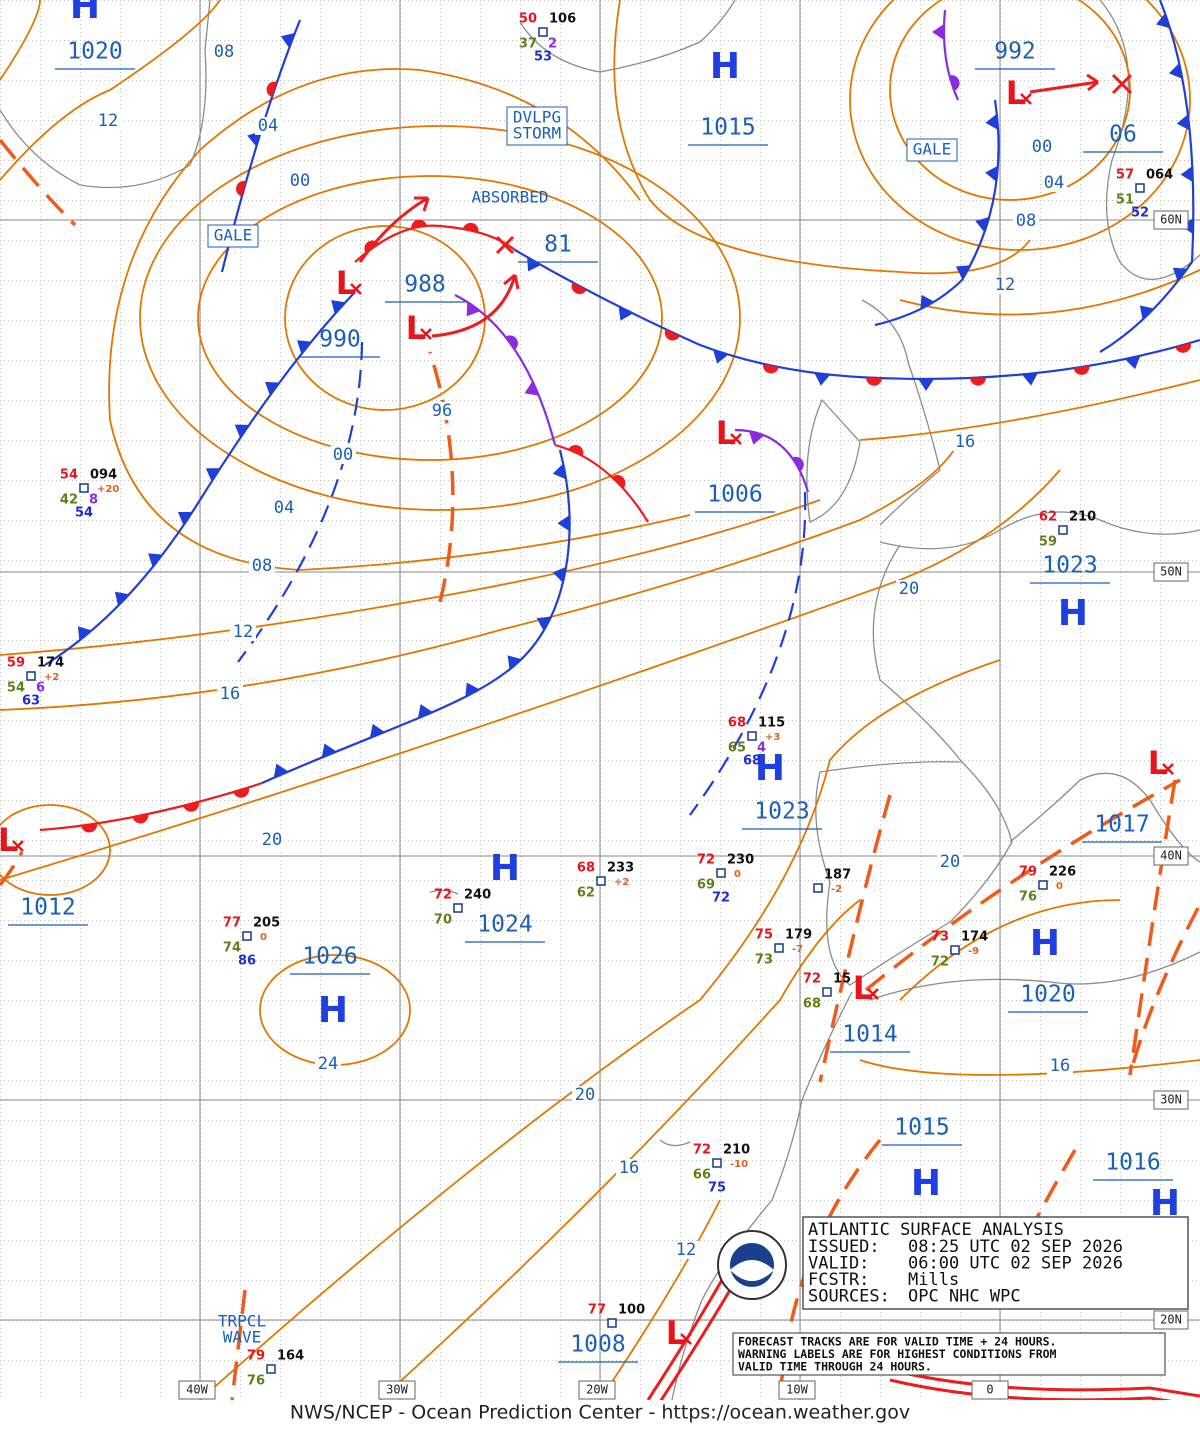  I want to click on station-dewpoint: 54, so click(16, 688).